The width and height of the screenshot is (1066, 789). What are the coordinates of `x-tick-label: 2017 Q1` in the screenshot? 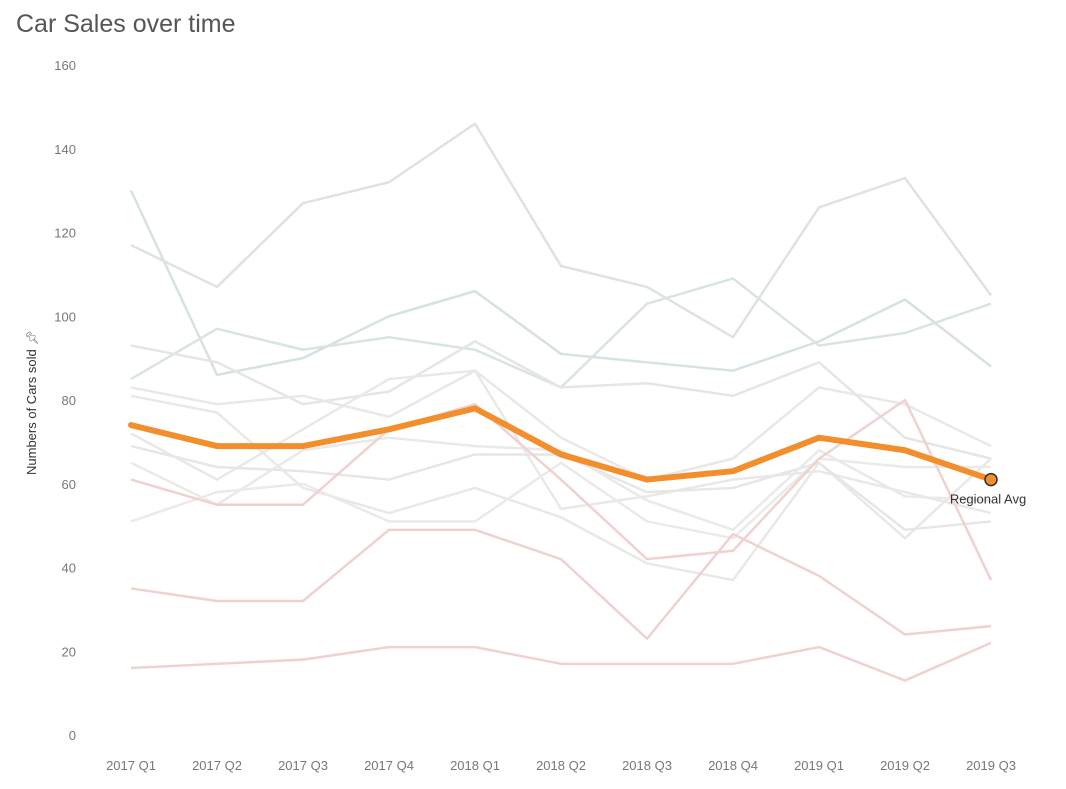 It's located at (131, 765).